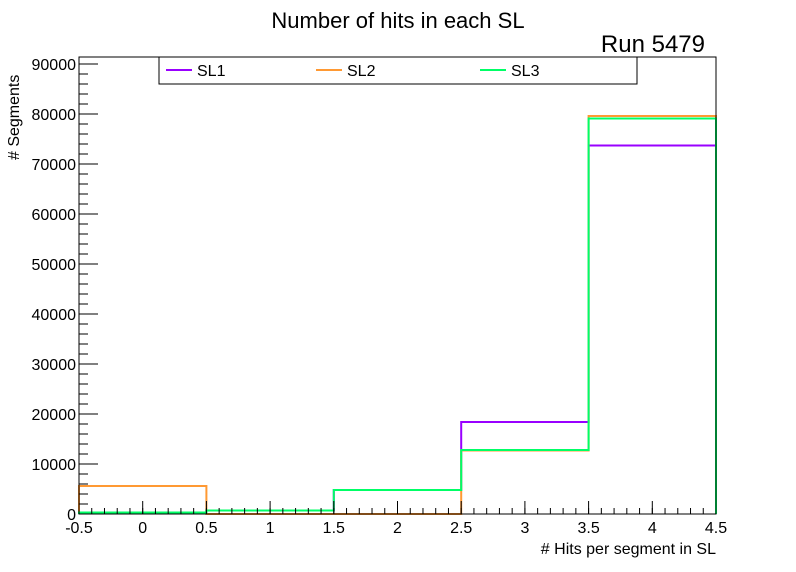  What do you see at coordinates (270, 528) in the screenshot?
I see `x-tick-label: 1` at bounding box center [270, 528].